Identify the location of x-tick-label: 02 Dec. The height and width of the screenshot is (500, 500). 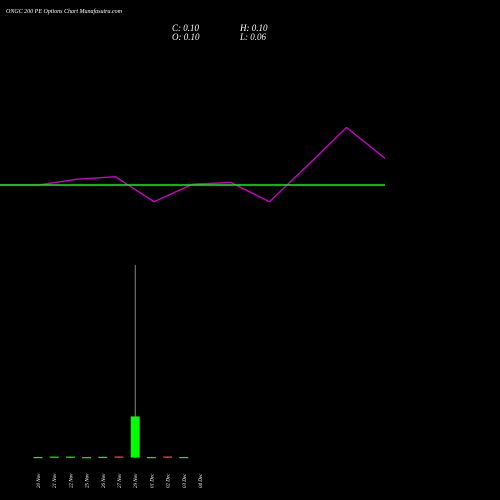
(169, 480).